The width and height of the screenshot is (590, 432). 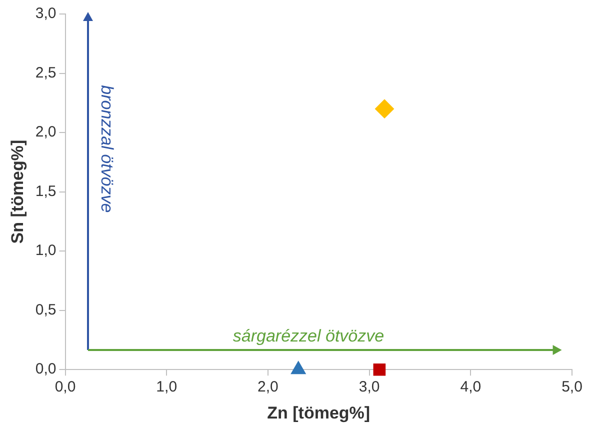 What do you see at coordinates (45, 73) in the screenshot?
I see `y-tick-label: 2,5` at bounding box center [45, 73].